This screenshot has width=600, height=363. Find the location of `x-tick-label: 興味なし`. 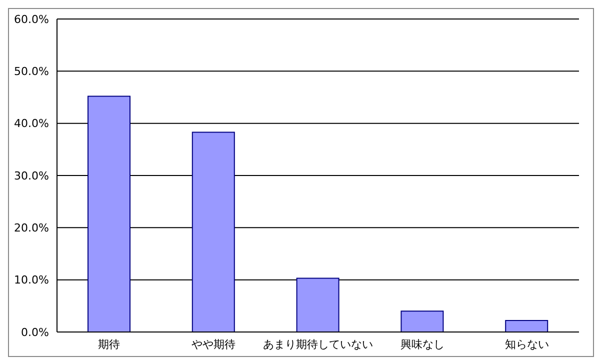

x-tick-label: 興味なし is located at coordinates (422, 344).